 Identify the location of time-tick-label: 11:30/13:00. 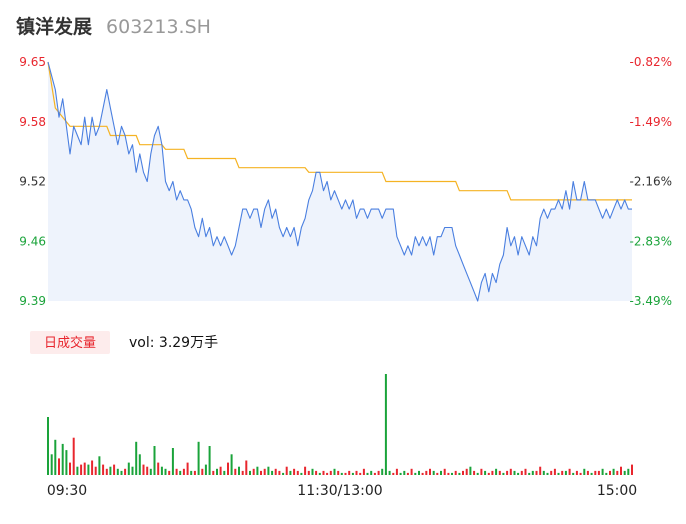
(339, 491).